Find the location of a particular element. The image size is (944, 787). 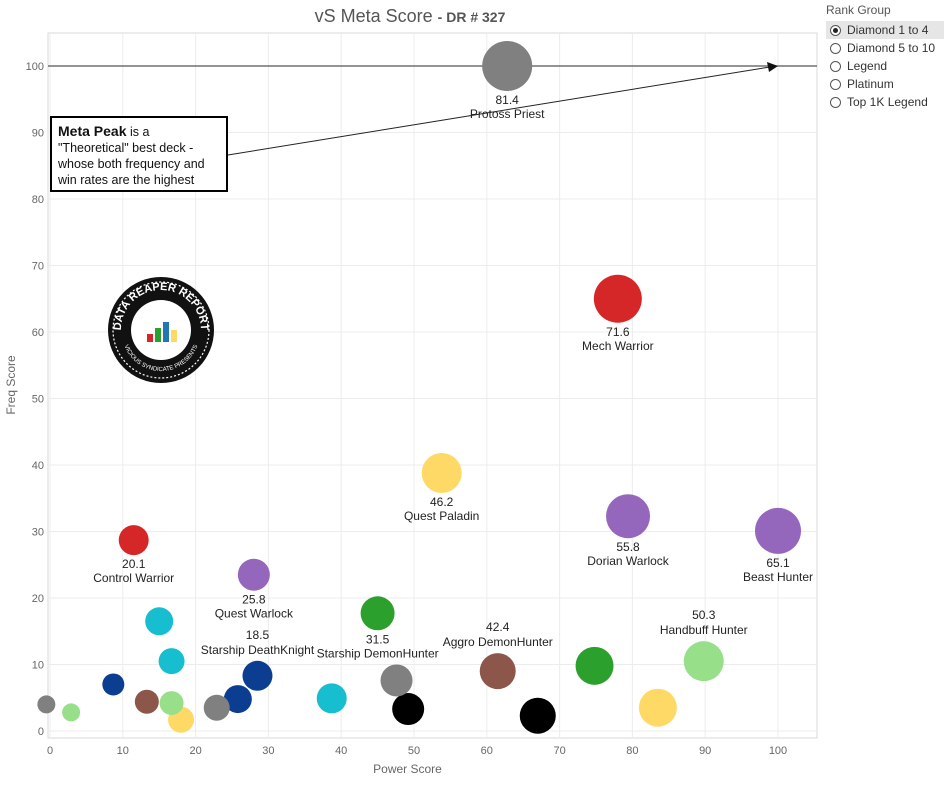

data-point-name: Quest Warlock is located at coordinates (254, 614).